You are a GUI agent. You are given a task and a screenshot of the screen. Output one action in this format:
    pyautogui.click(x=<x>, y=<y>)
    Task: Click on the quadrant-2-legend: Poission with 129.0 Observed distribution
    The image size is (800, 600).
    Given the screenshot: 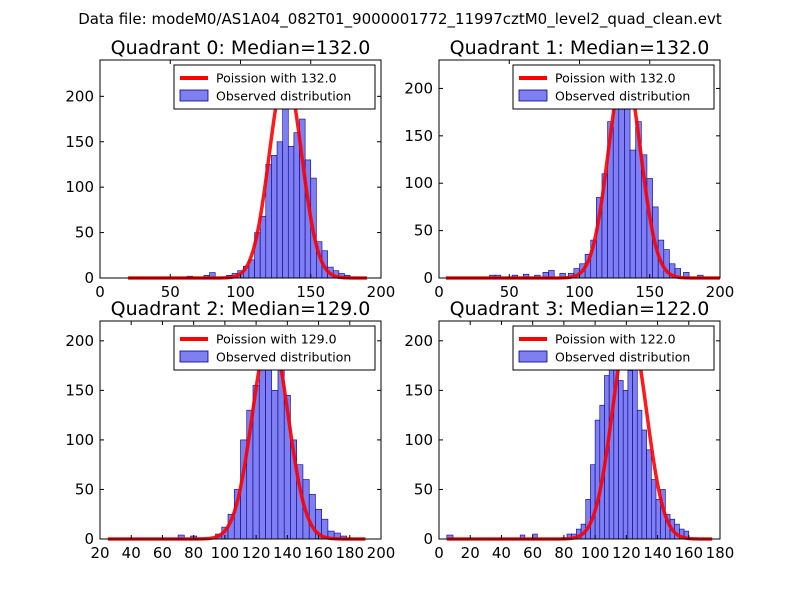 What is the action you would take?
    pyautogui.click(x=274, y=348)
    